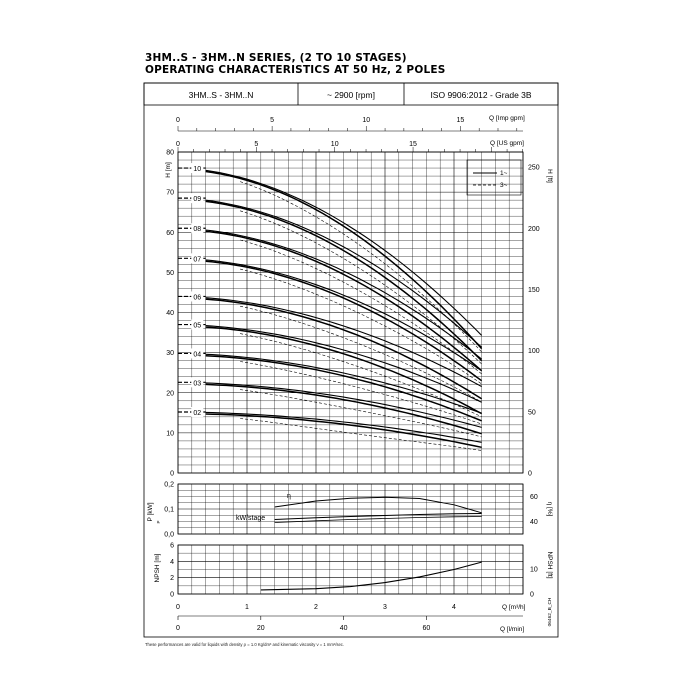 The width and height of the screenshot is (700, 700). I want to click on y-tick-label-npsh: 6, so click(172, 546).